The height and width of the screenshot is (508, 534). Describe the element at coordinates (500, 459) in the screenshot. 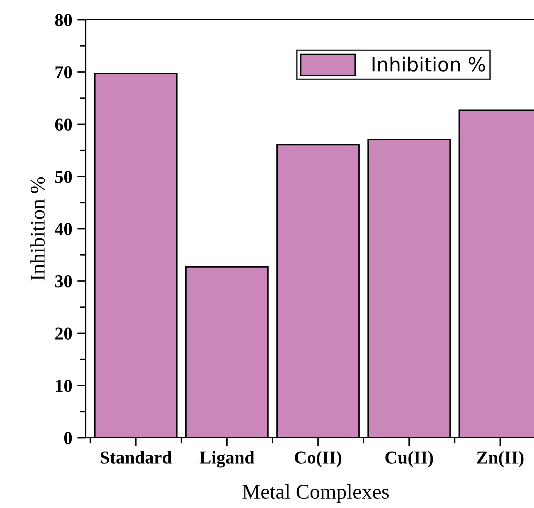

I see `x-tick-label: Zn(II)` at that location.